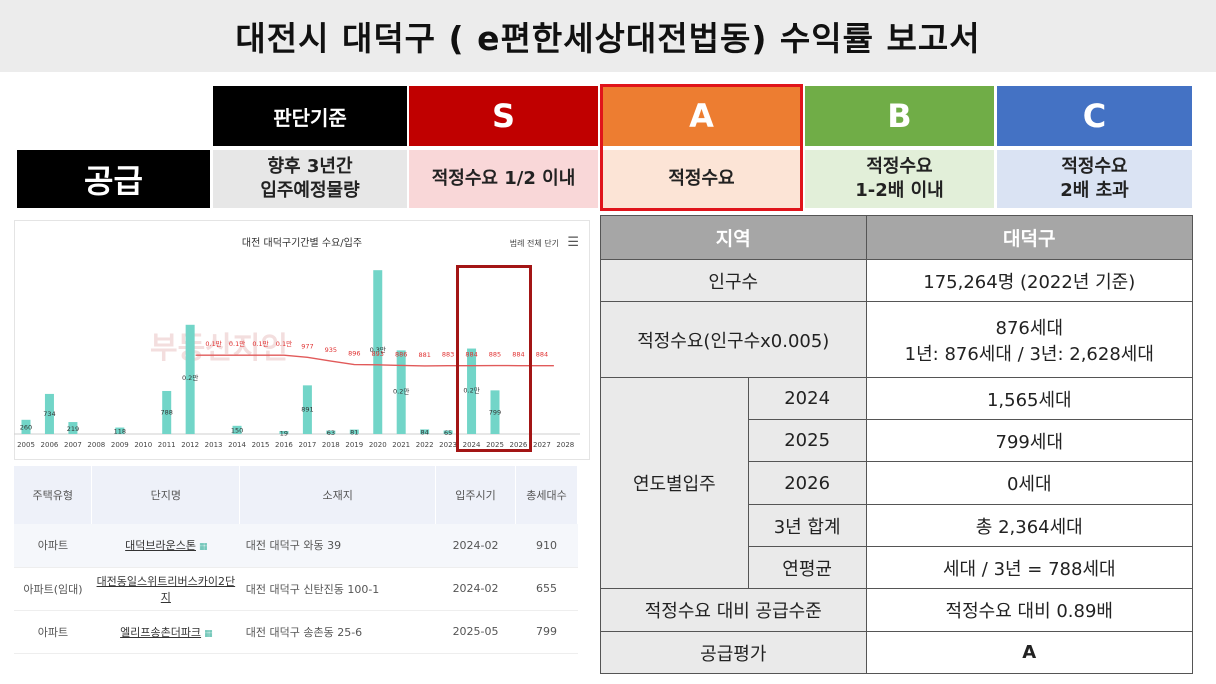 The width and height of the screenshot is (1216, 684). What do you see at coordinates (1029, 483) in the screenshot?
I see `year-value: 0세대` at bounding box center [1029, 483].